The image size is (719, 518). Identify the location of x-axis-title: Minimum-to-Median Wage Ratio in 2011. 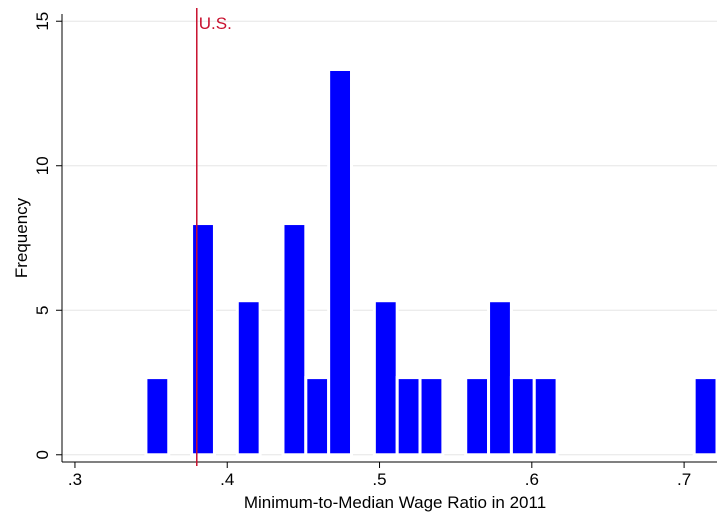
(395, 502).